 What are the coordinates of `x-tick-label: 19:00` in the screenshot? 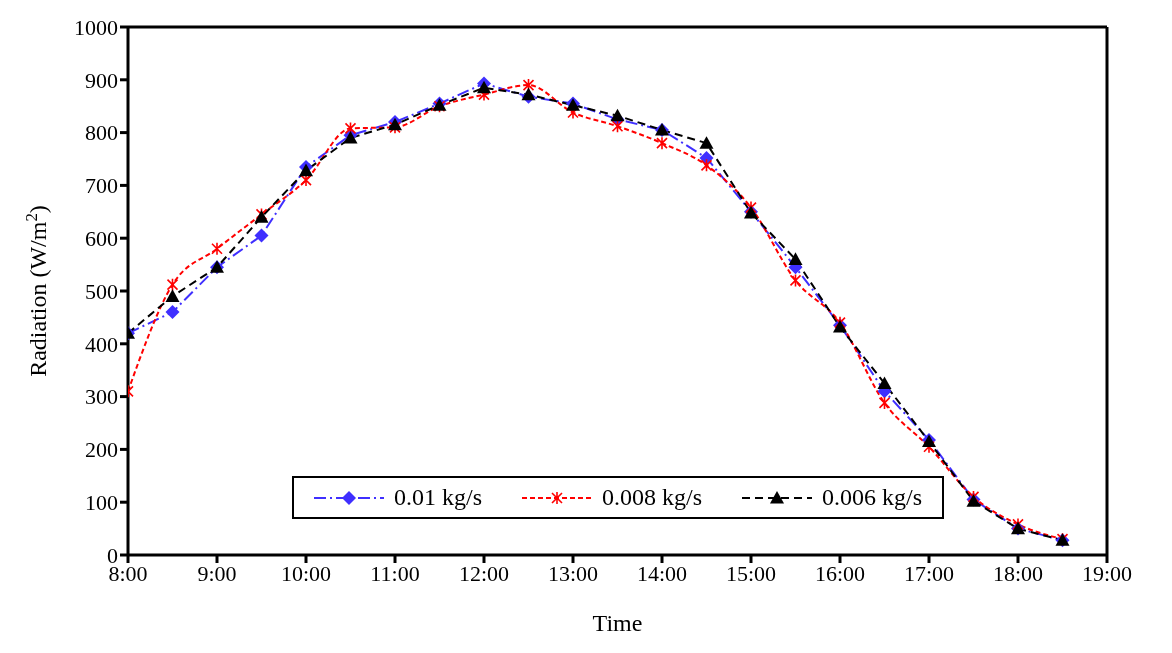 It's located at (1107, 573).